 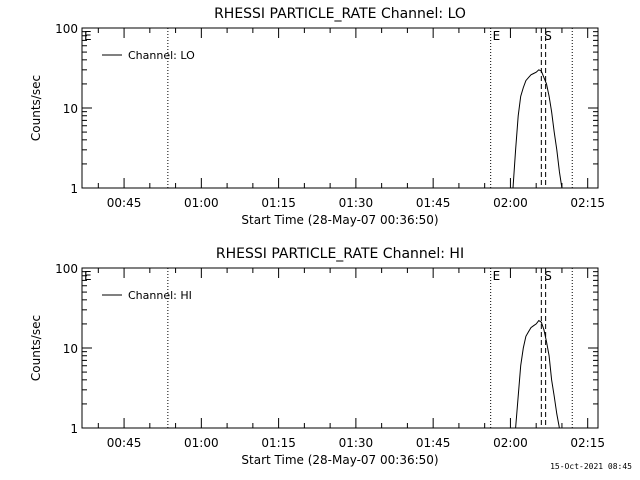 What do you see at coordinates (537, 374) in the screenshot?
I see `series-line-channel-hi` at bounding box center [537, 374].